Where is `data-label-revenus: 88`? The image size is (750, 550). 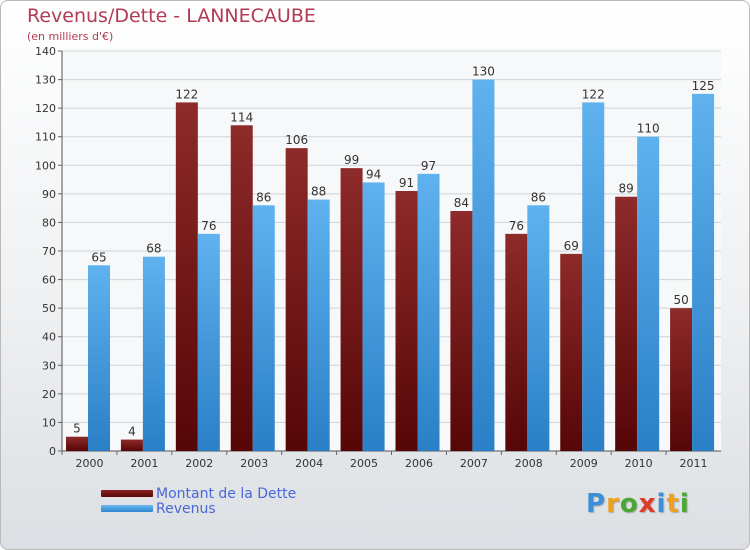 data-label-revenus: 88 is located at coordinates (318, 192).